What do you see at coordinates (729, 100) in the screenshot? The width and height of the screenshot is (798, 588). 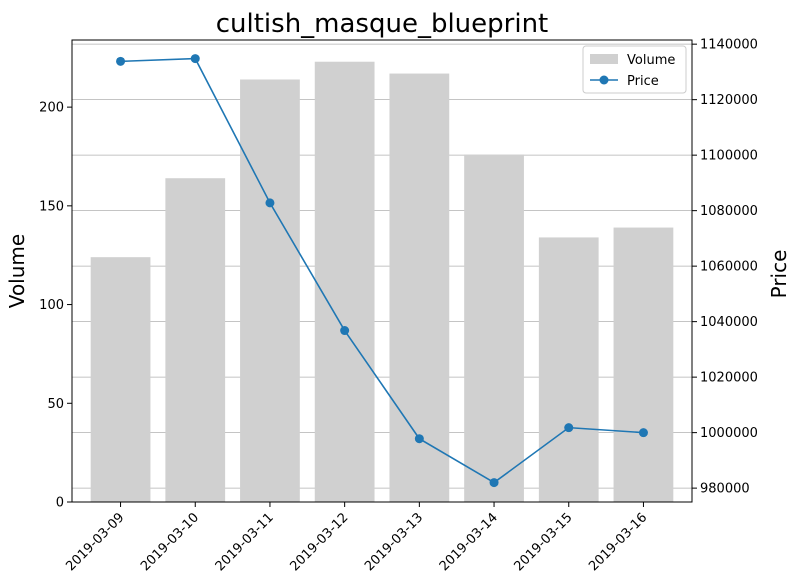 I see `right-tick-label: 1120000` at bounding box center [729, 100].